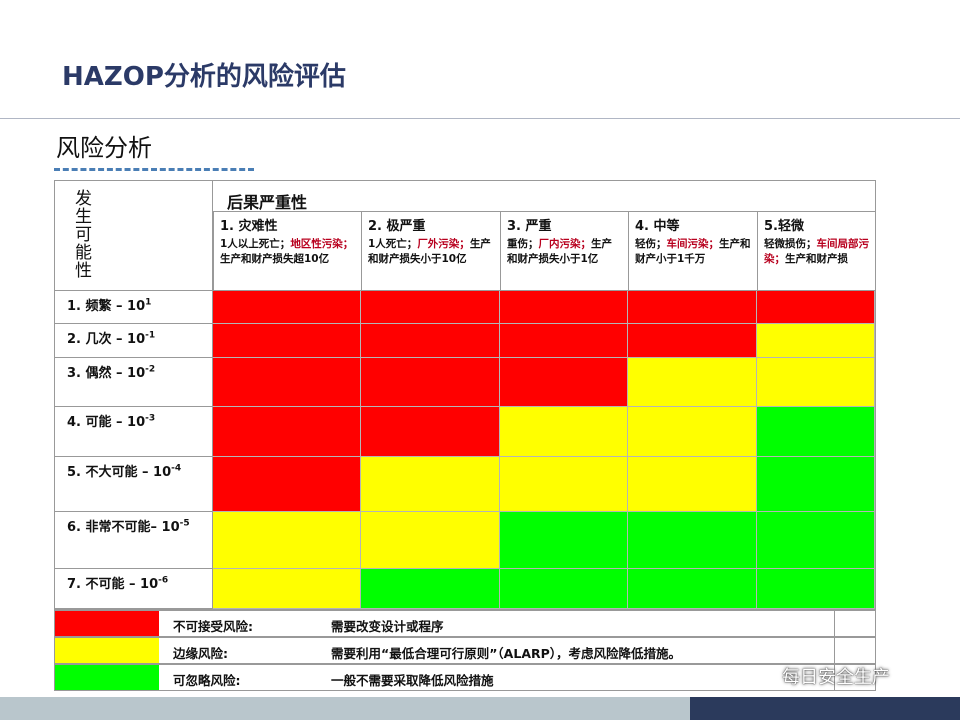 Image resolution: width=960 pixels, height=720 pixels. What do you see at coordinates (184, 523) in the screenshot?
I see `likelihood-exponent: -5` at bounding box center [184, 523].